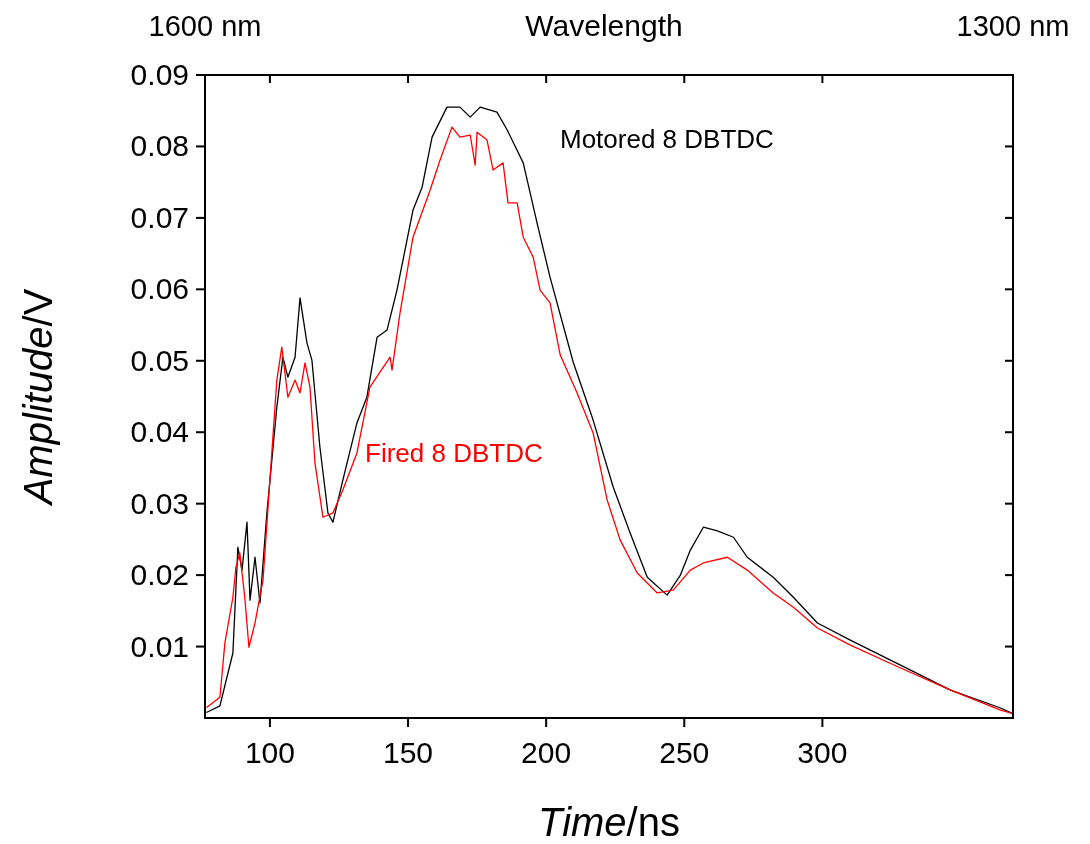  I want to click on y-tick-label: 0.03, so click(159, 503).